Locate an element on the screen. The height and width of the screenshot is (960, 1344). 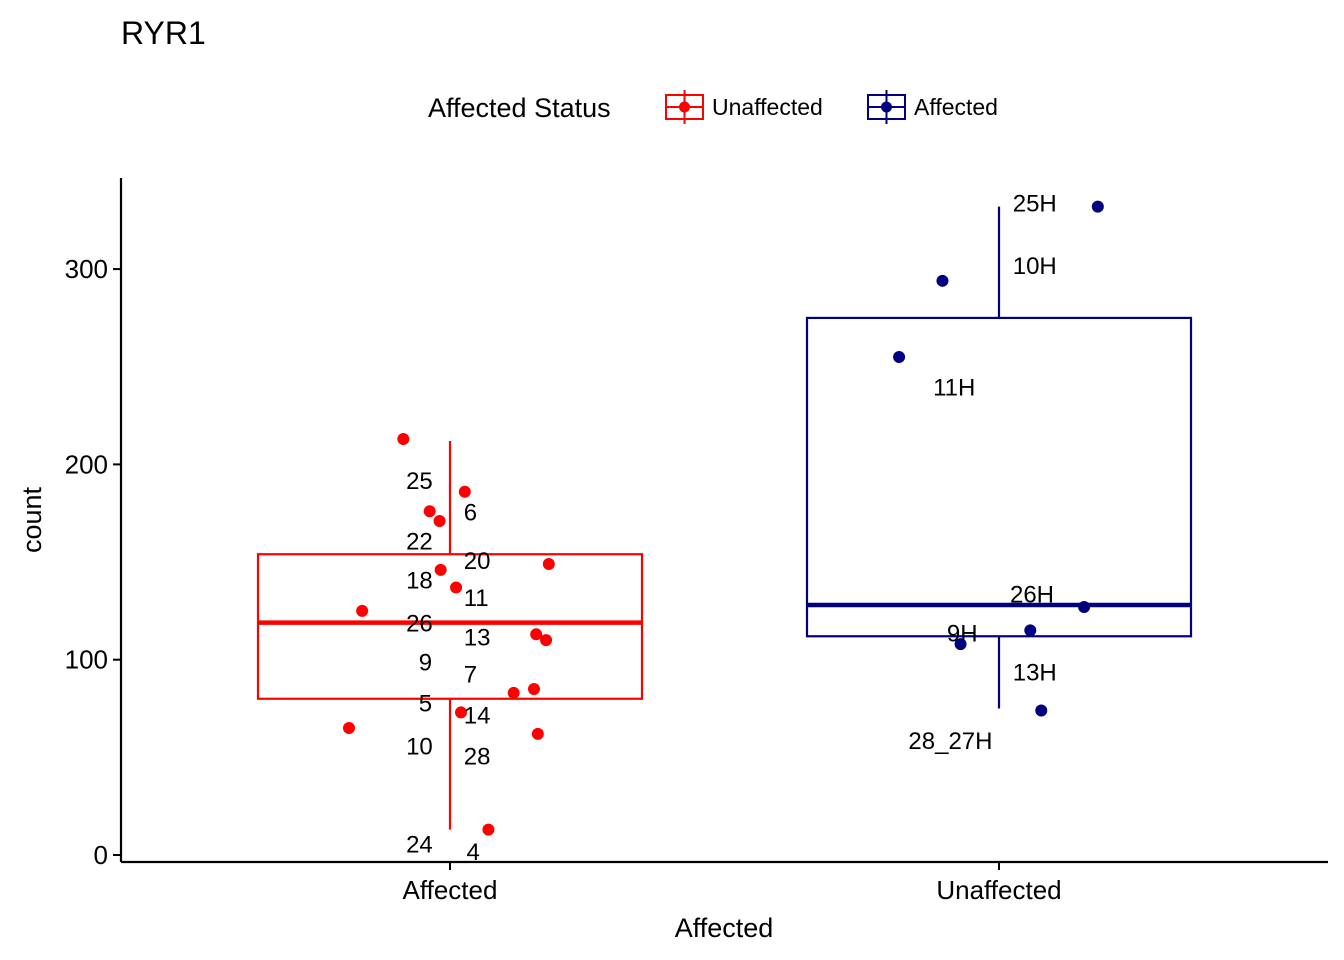
point-label: 13H is located at coordinates (1035, 672).